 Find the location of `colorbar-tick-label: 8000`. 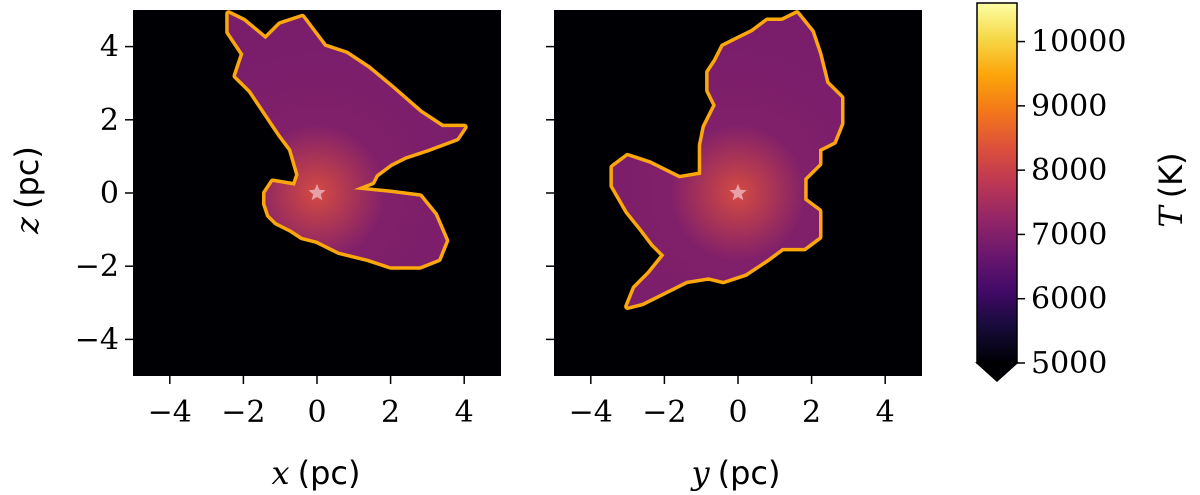

colorbar-tick-label: 8000 is located at coordinates (1069, 170).